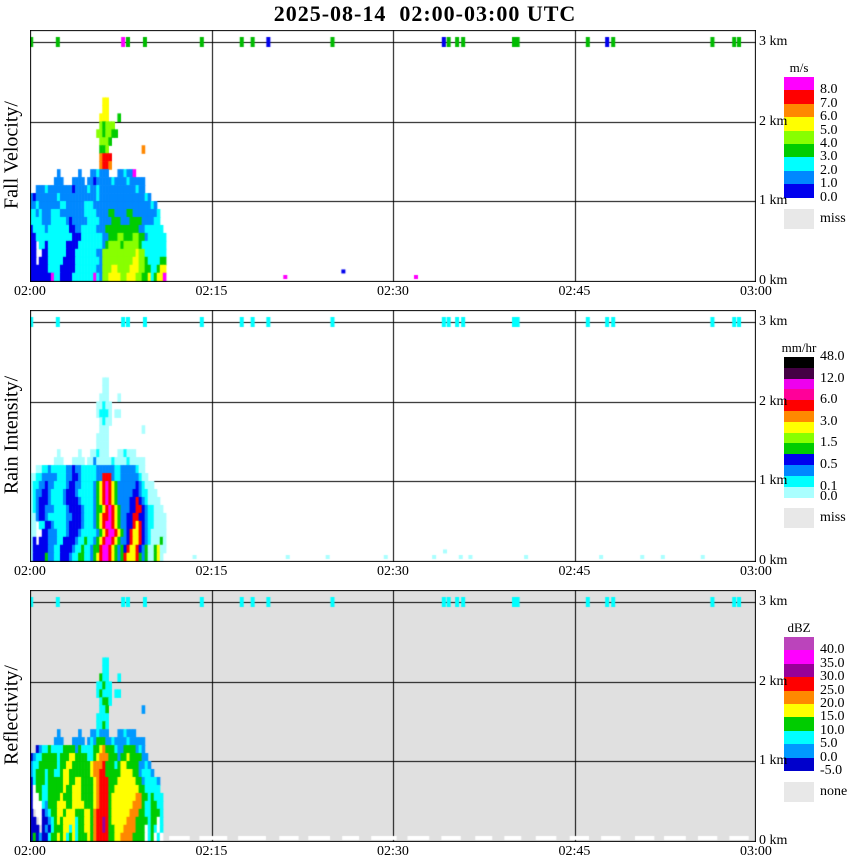 The height and width of the screenshot is (868, 850). I want to click on legend-value-label: 0.5, so click(829, 464).